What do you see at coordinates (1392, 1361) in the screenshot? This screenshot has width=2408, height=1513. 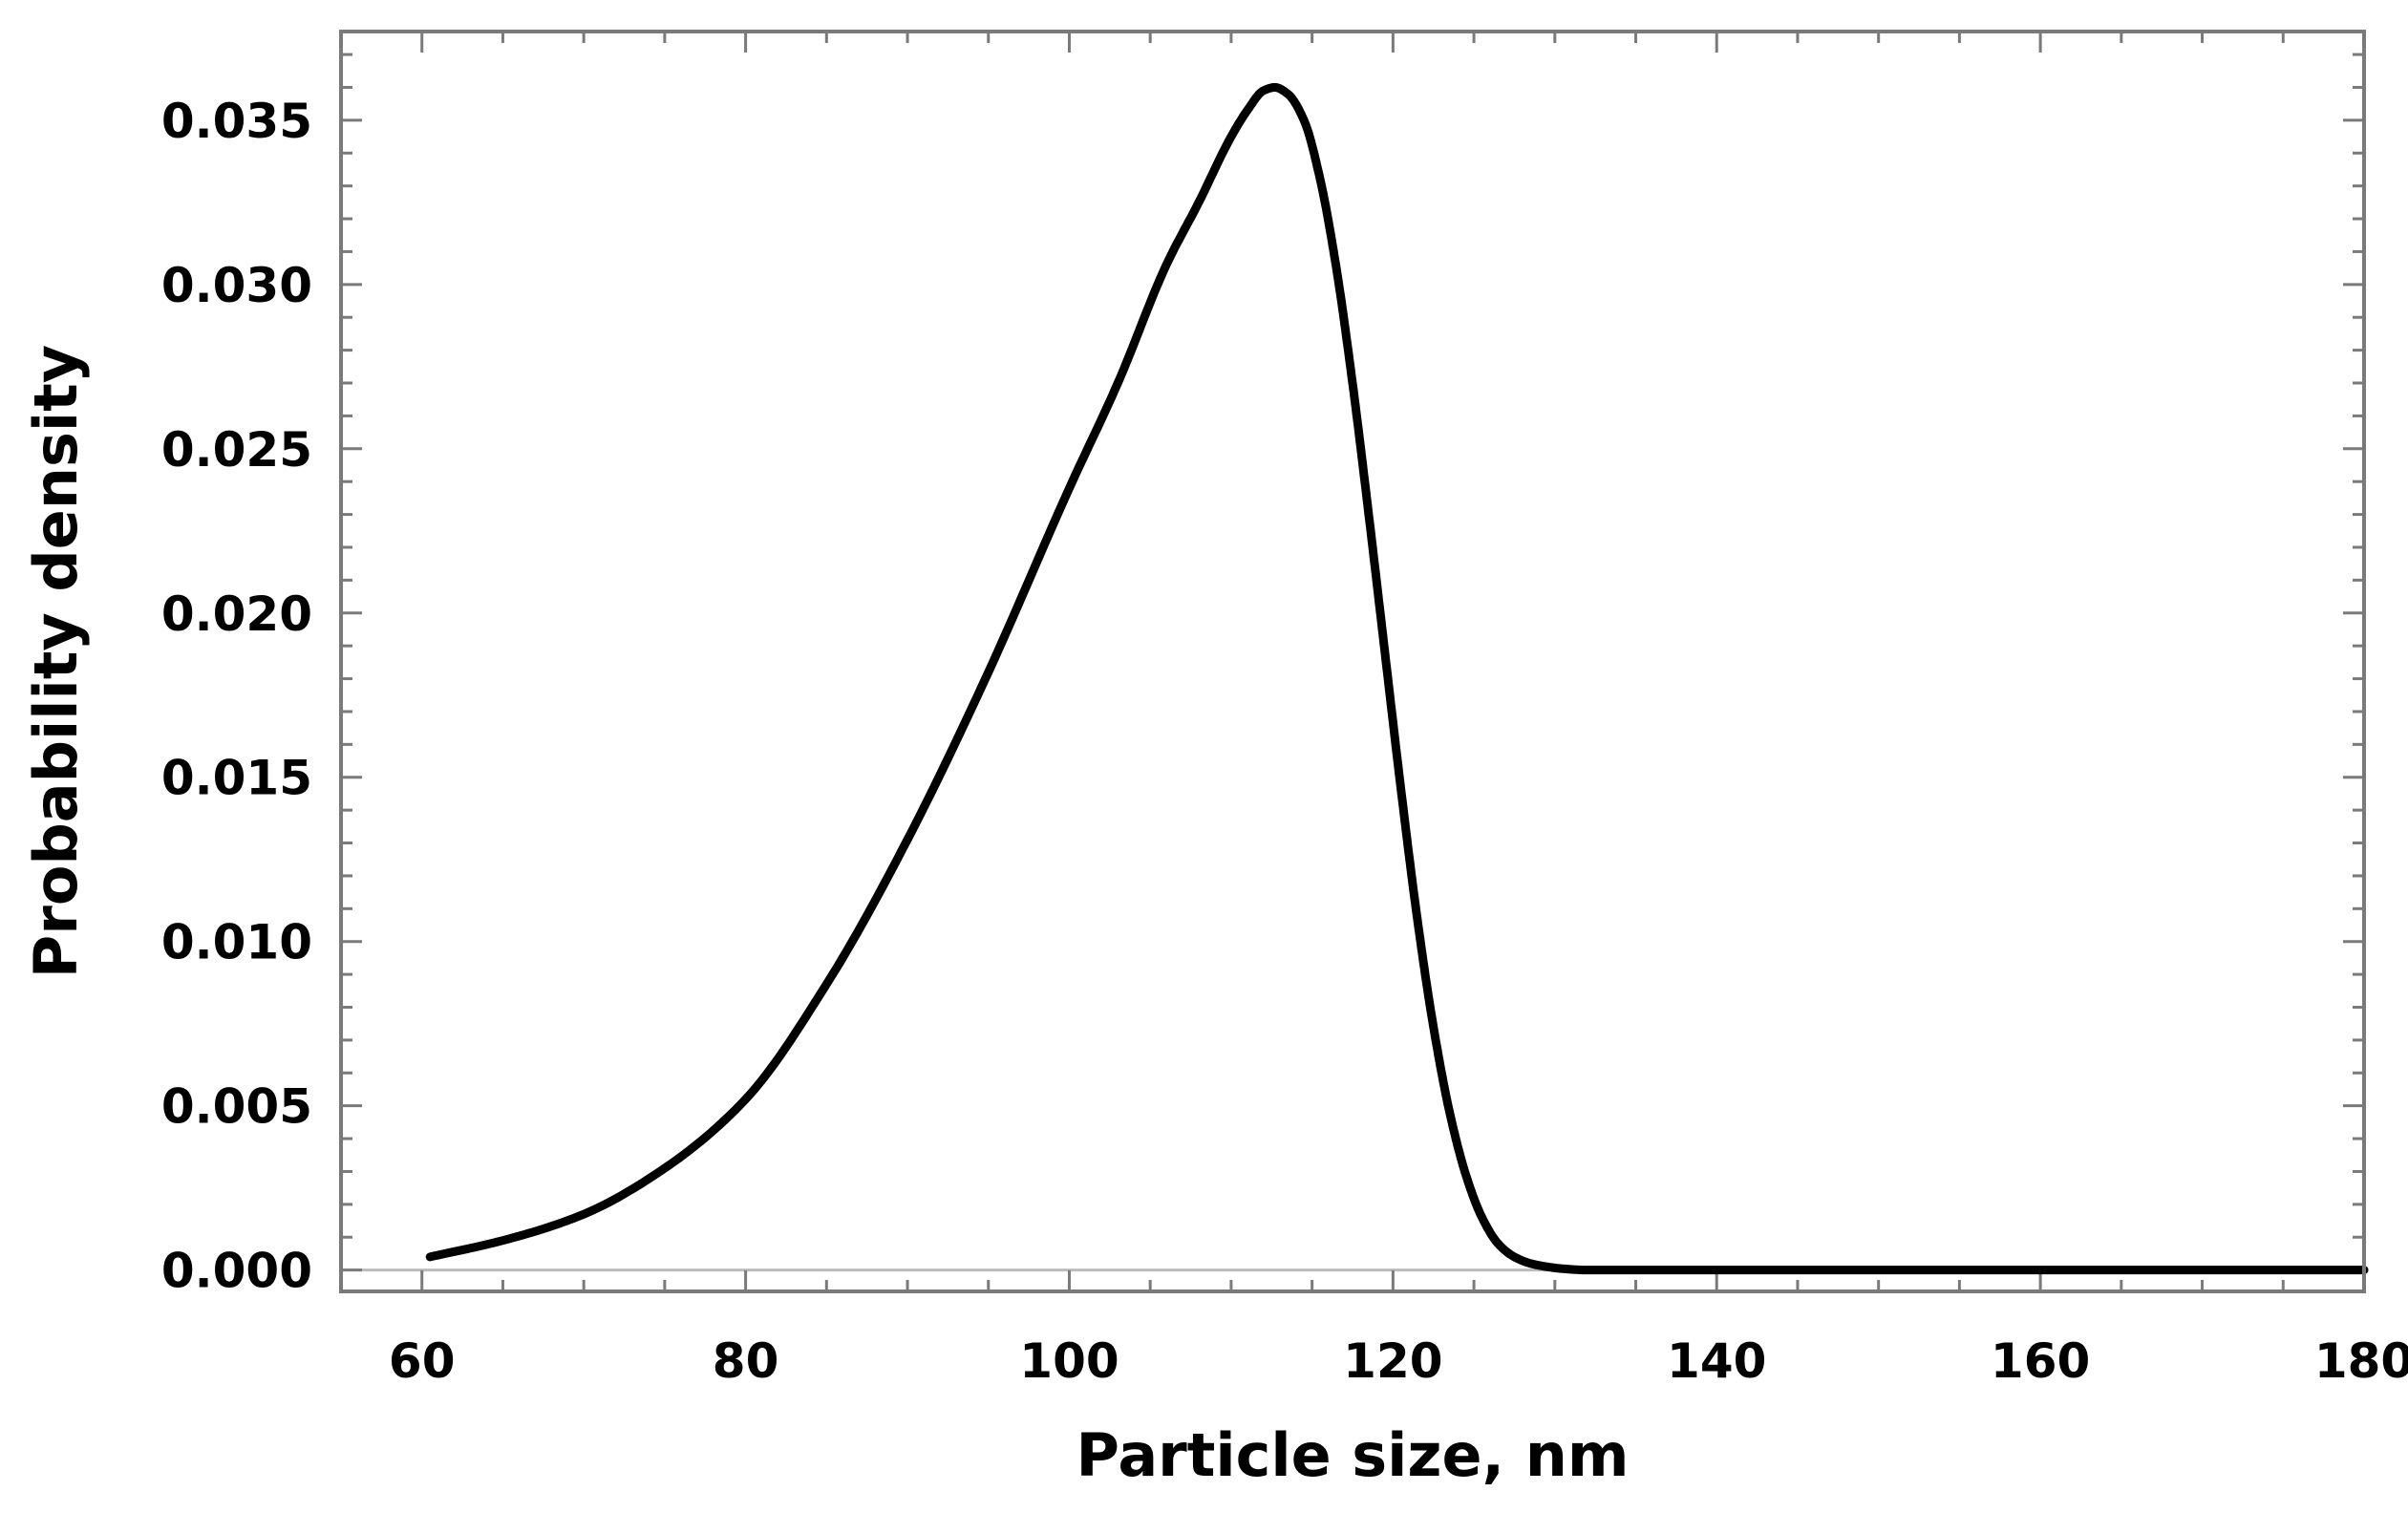 I see `x-tick-label: 120` at bounding box center [1392, 1361].